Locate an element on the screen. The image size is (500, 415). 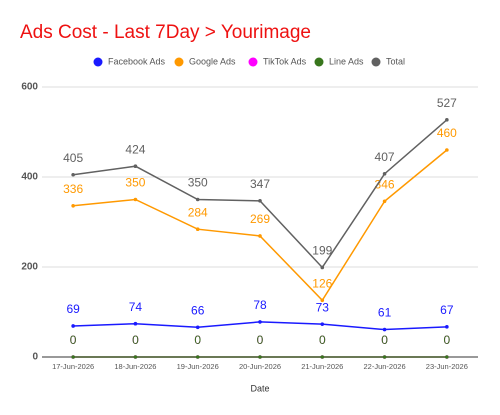
x-tick-label: 18-Jun-2026 is located at coordinates (135, 366).